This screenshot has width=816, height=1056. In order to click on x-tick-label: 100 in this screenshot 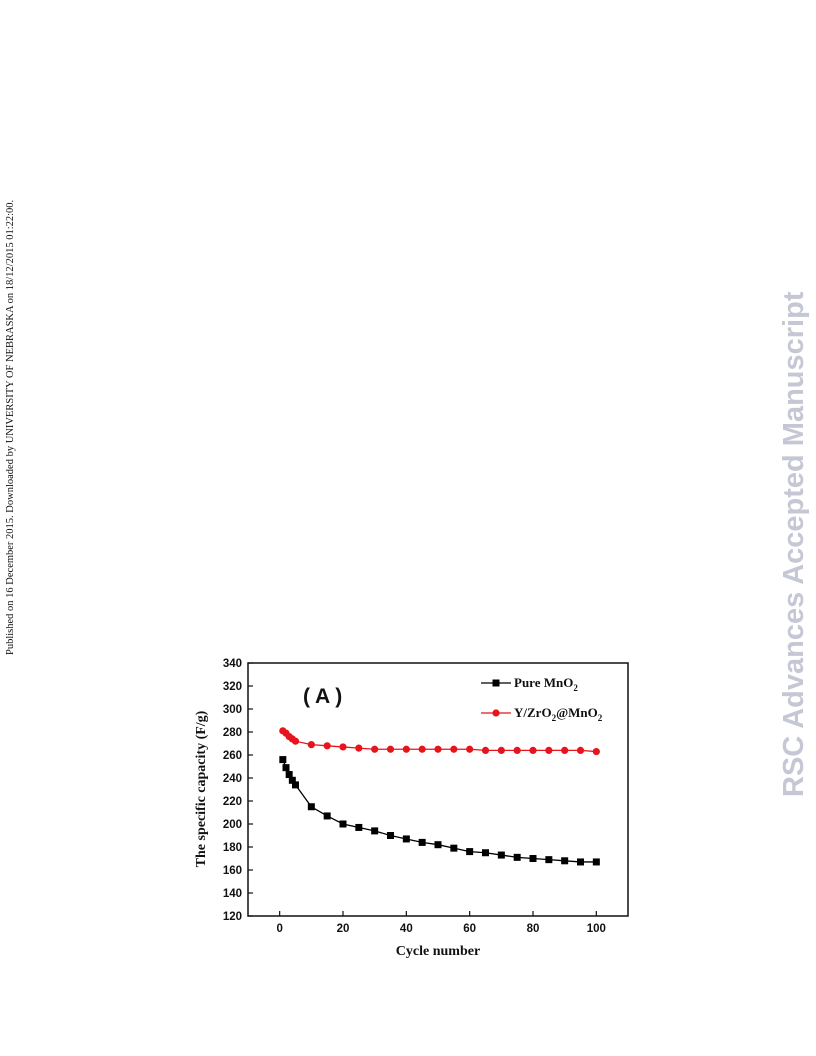, I will do `click(596, 929)`.